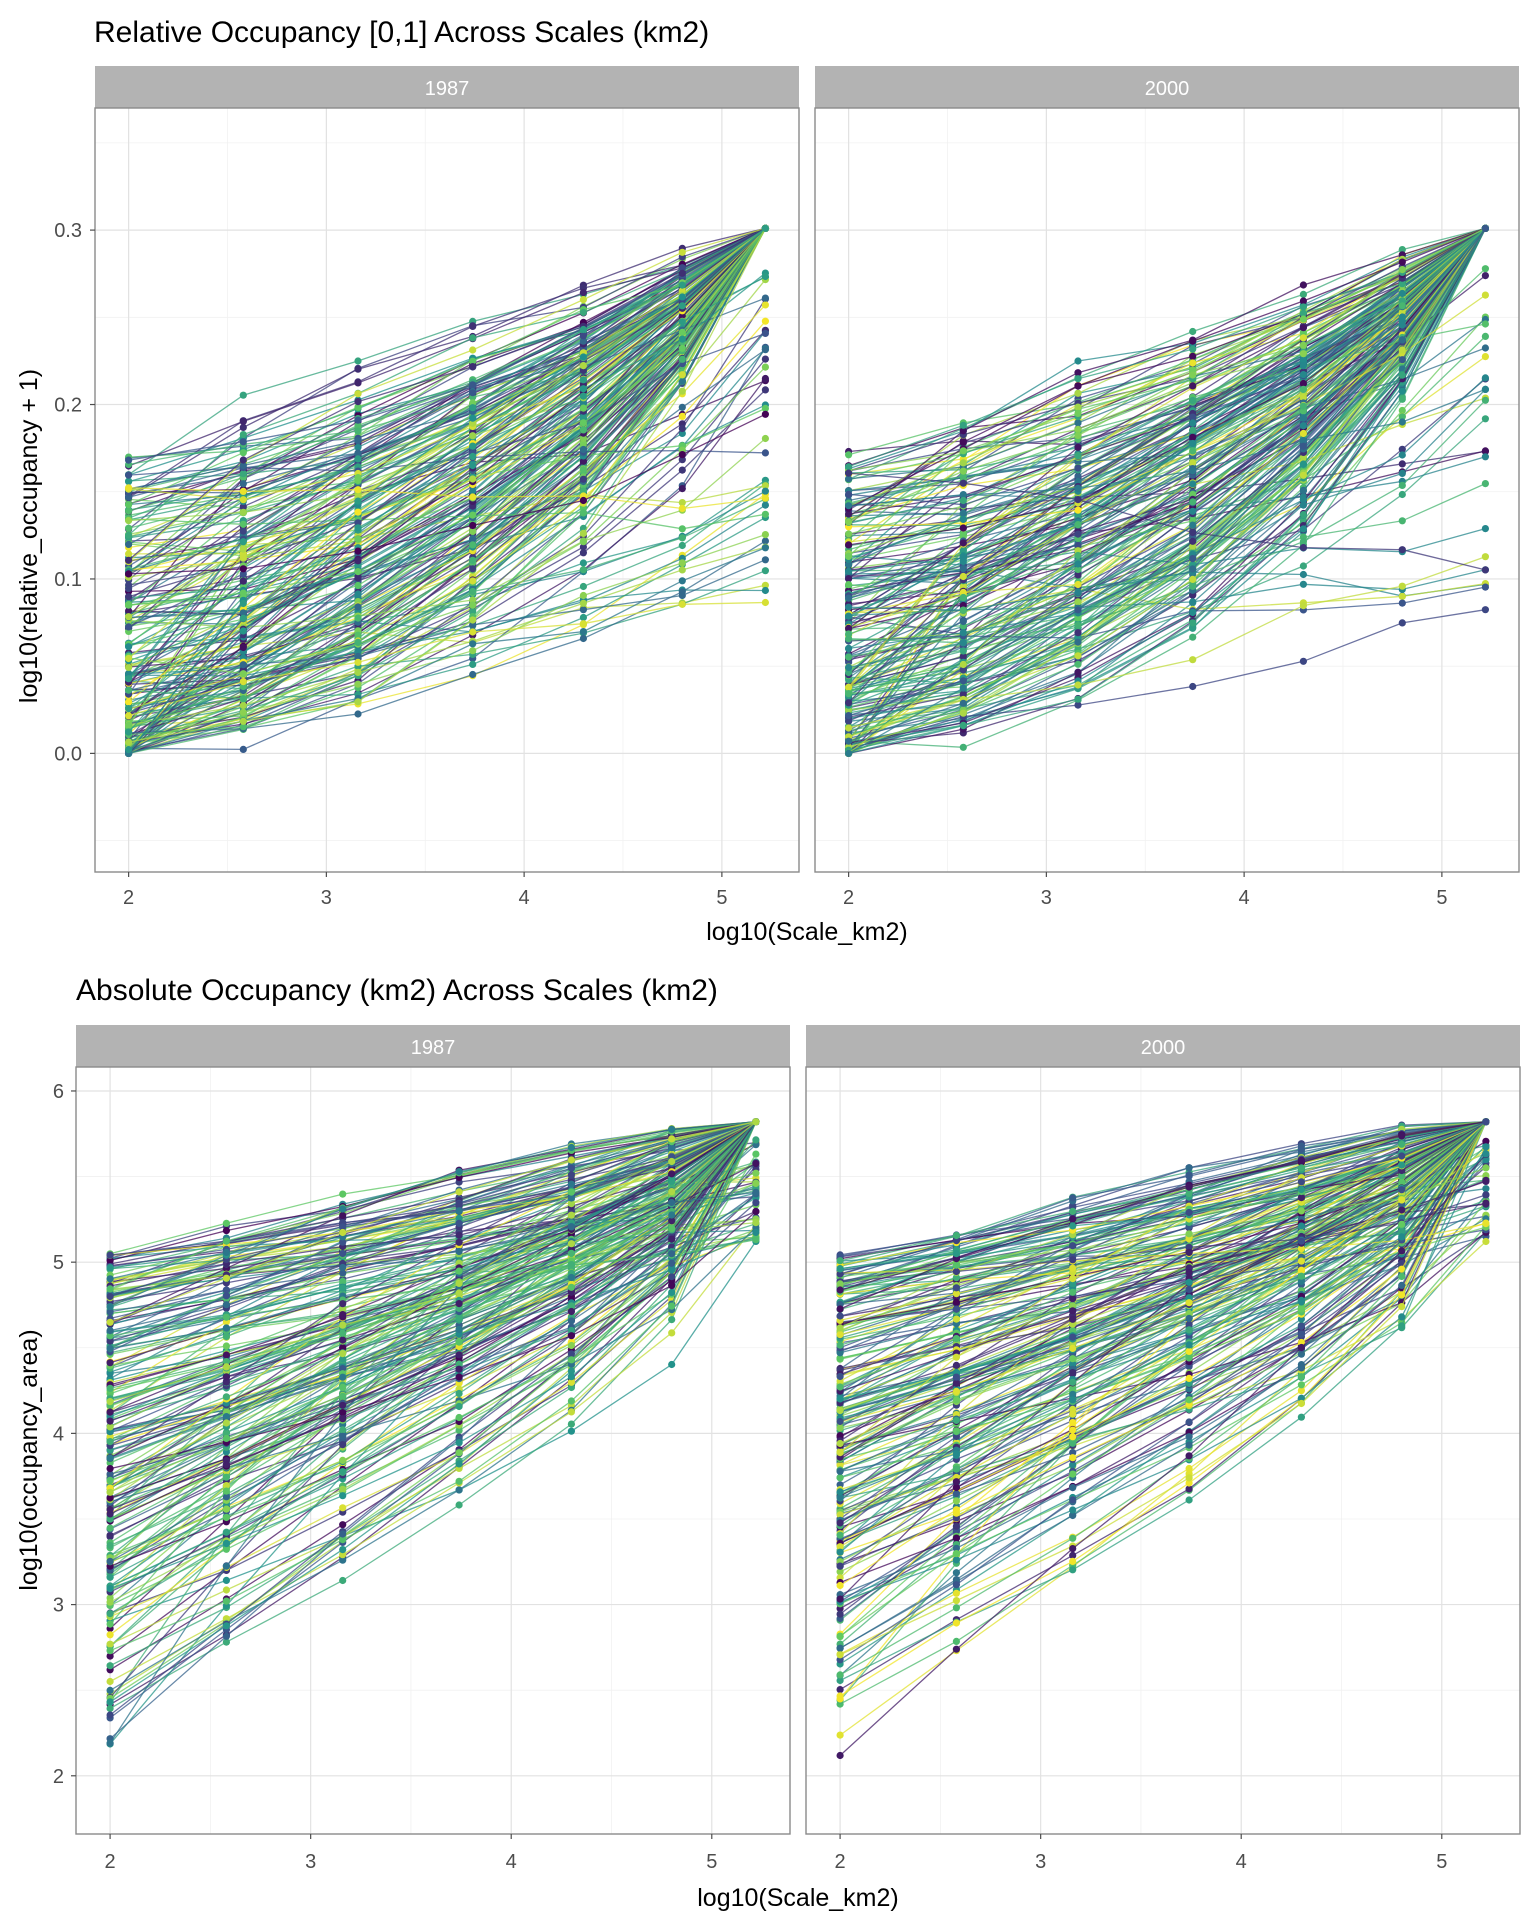 This screenshot has height=1920, width=1536. I want to click on y-tick-label: 0.3, so click(68, 231).